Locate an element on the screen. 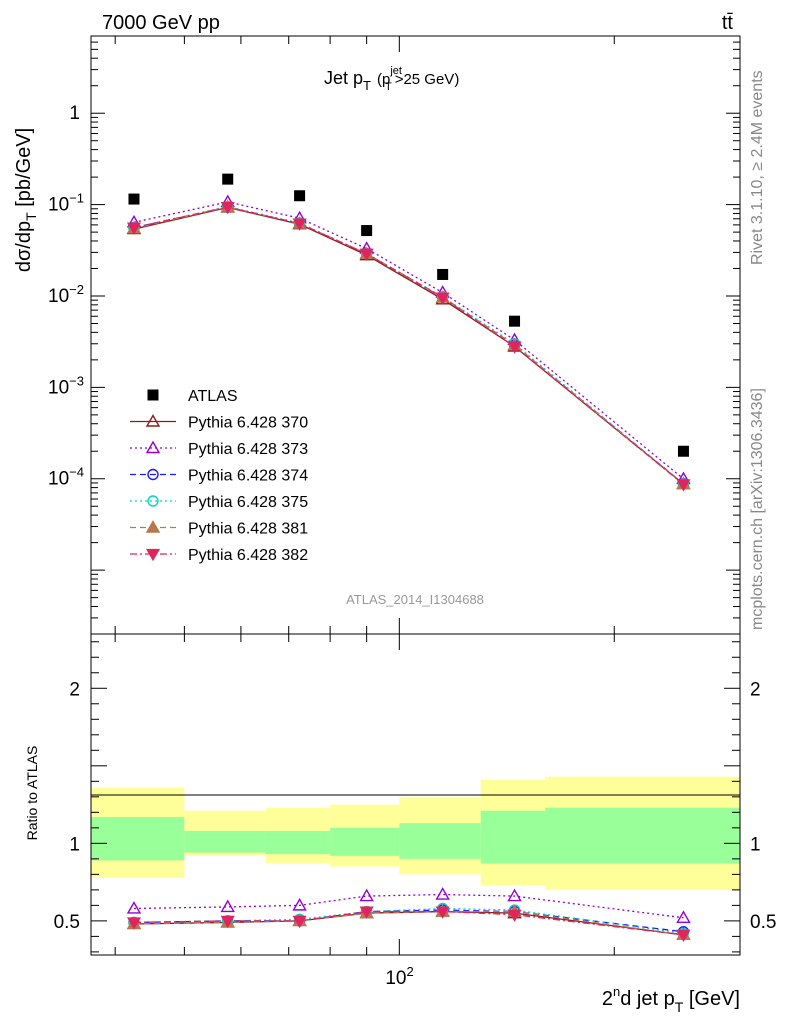  main-y-tick-label: 10⁻¹ is located at coordinates (66, 203).